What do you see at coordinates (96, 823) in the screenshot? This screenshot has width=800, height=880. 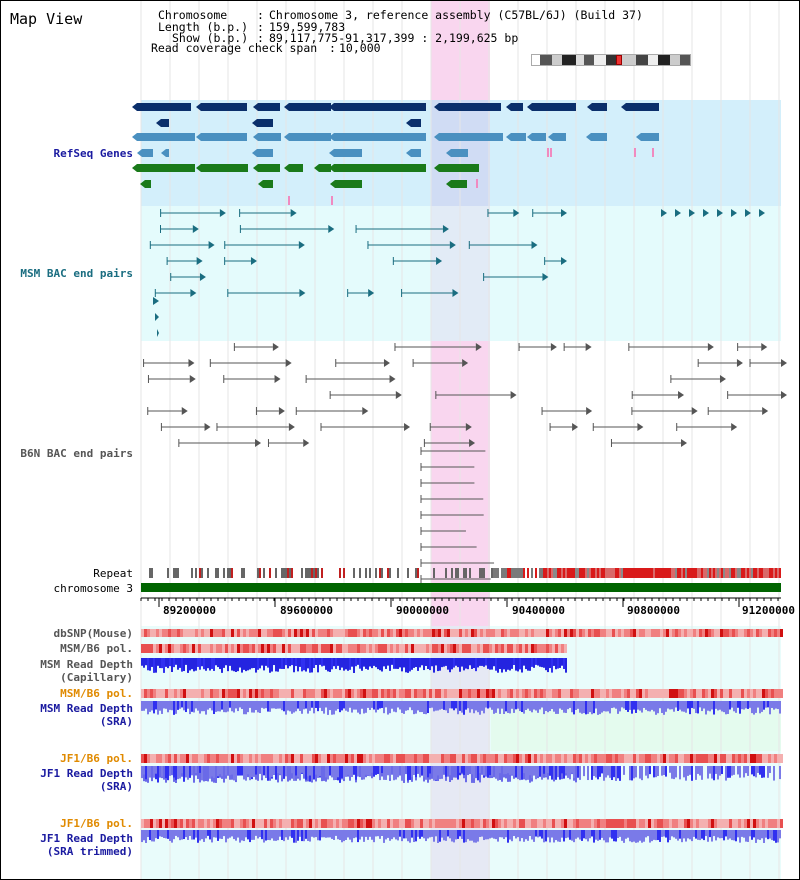 I see `label-jf1-b6-pol-2: JF1/B6 pol.` at bounding box center [96, 823].